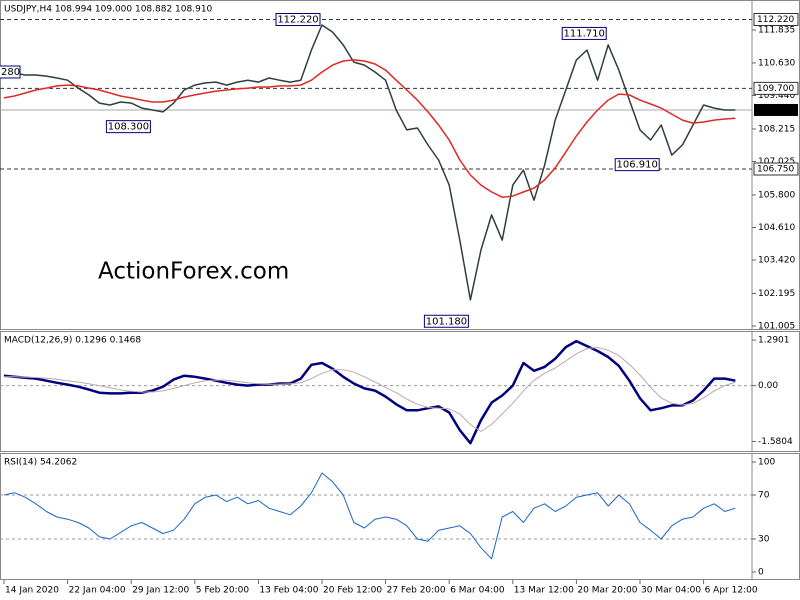 The width and height of the screenshot is (800, 600). Describe the element at coordinates (544, 591) in the screenshot. I see `x-tick-label: 13 Mar 12:00` at that location.